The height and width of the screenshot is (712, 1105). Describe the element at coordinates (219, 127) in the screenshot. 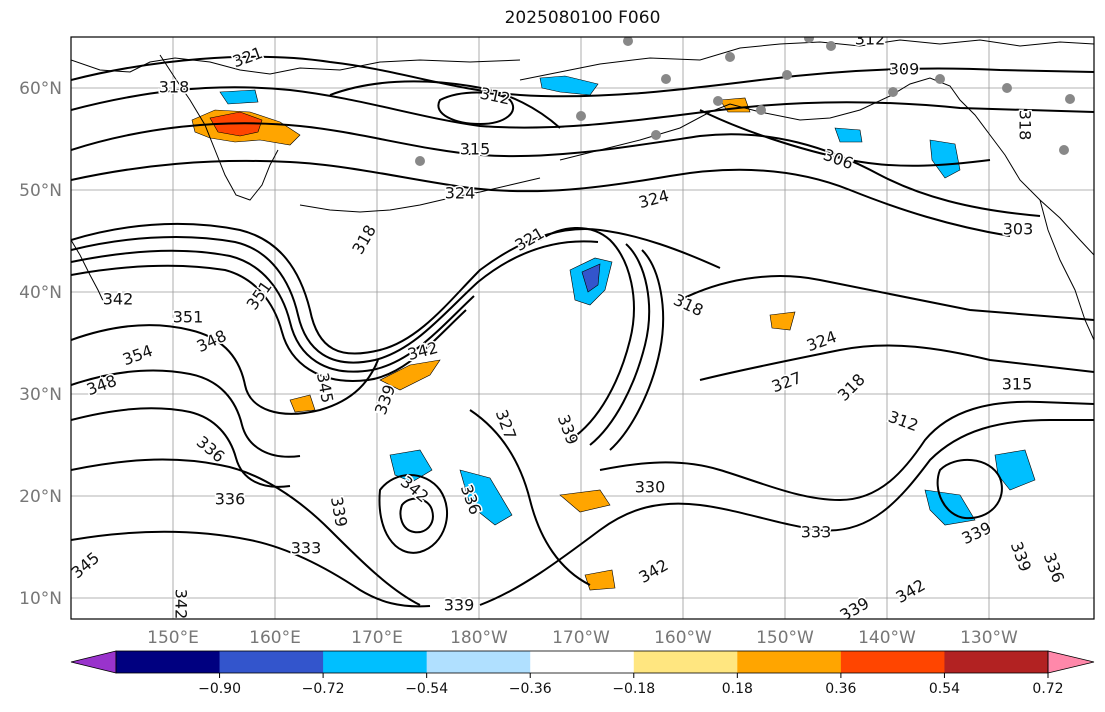

I see `coastline-kamchatka` at that location.